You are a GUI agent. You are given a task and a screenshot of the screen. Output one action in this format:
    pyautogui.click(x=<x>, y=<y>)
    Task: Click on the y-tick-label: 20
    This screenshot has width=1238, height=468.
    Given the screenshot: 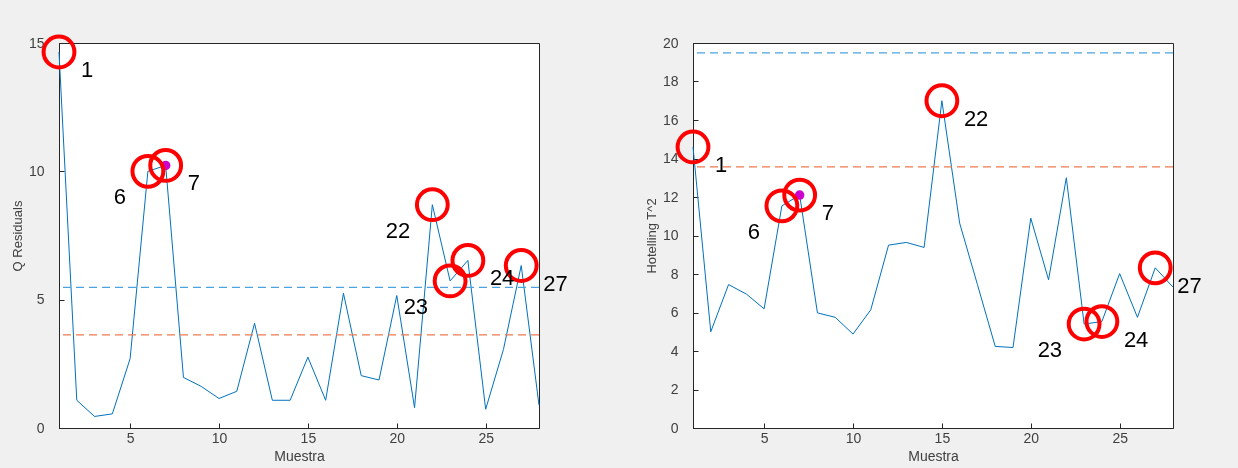 What is the action you would take?
    pyautogui.click(x=670, y=42)
    